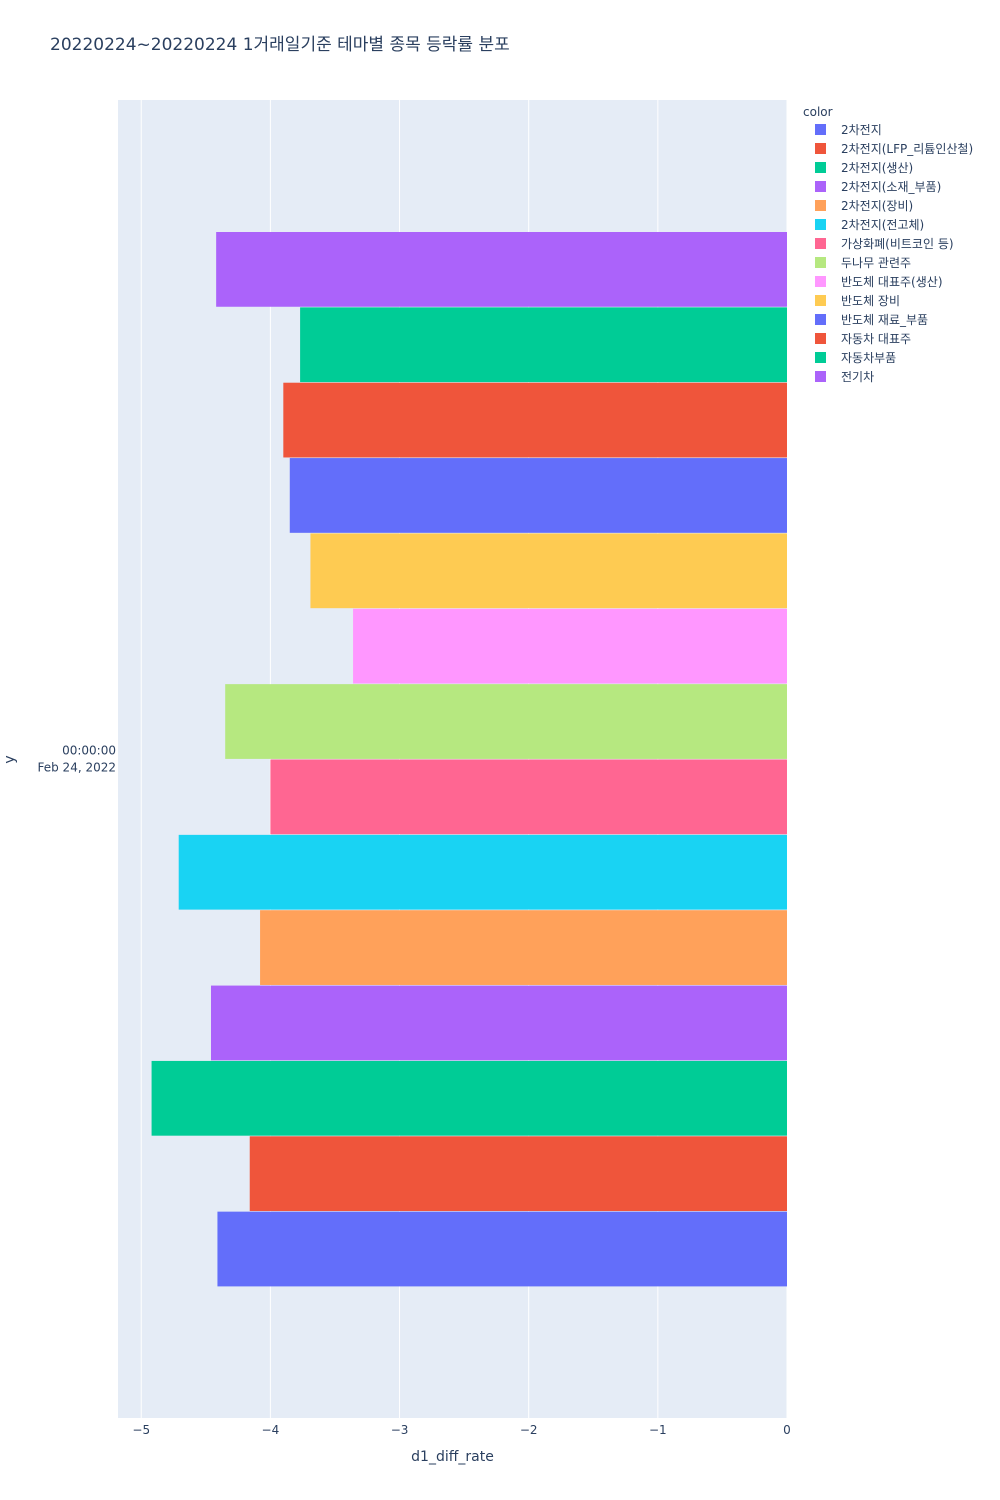 This screenshot has width=1000, height=1500. I want to click on legend-item-label: 2차전지(소재_부품), so click(891, 187).